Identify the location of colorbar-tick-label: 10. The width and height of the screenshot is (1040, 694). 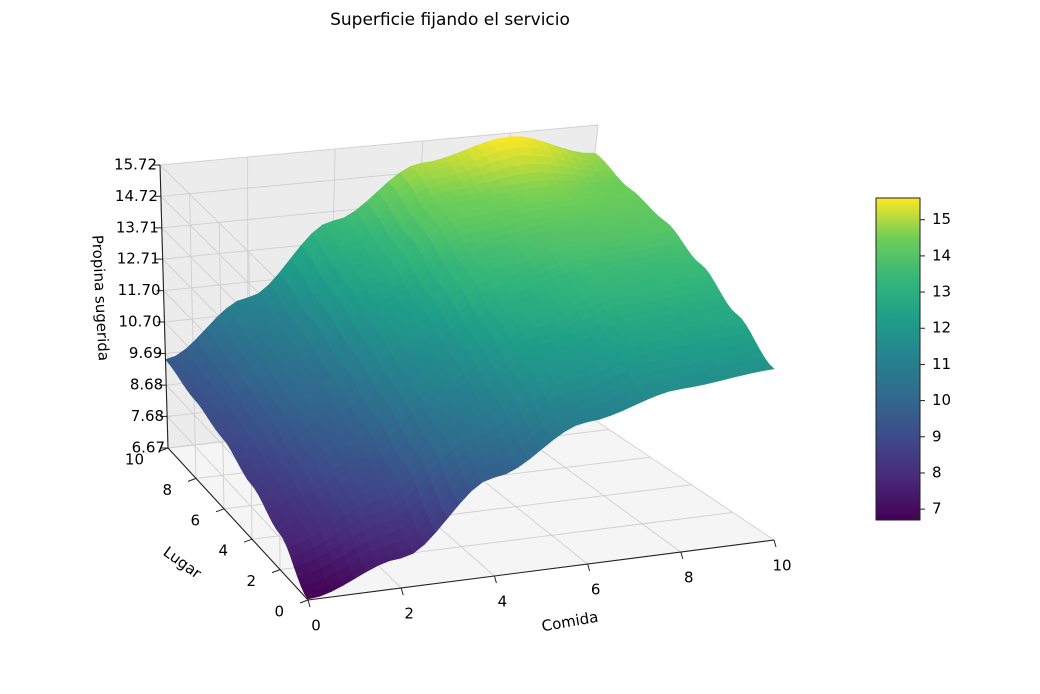
(941, 400).